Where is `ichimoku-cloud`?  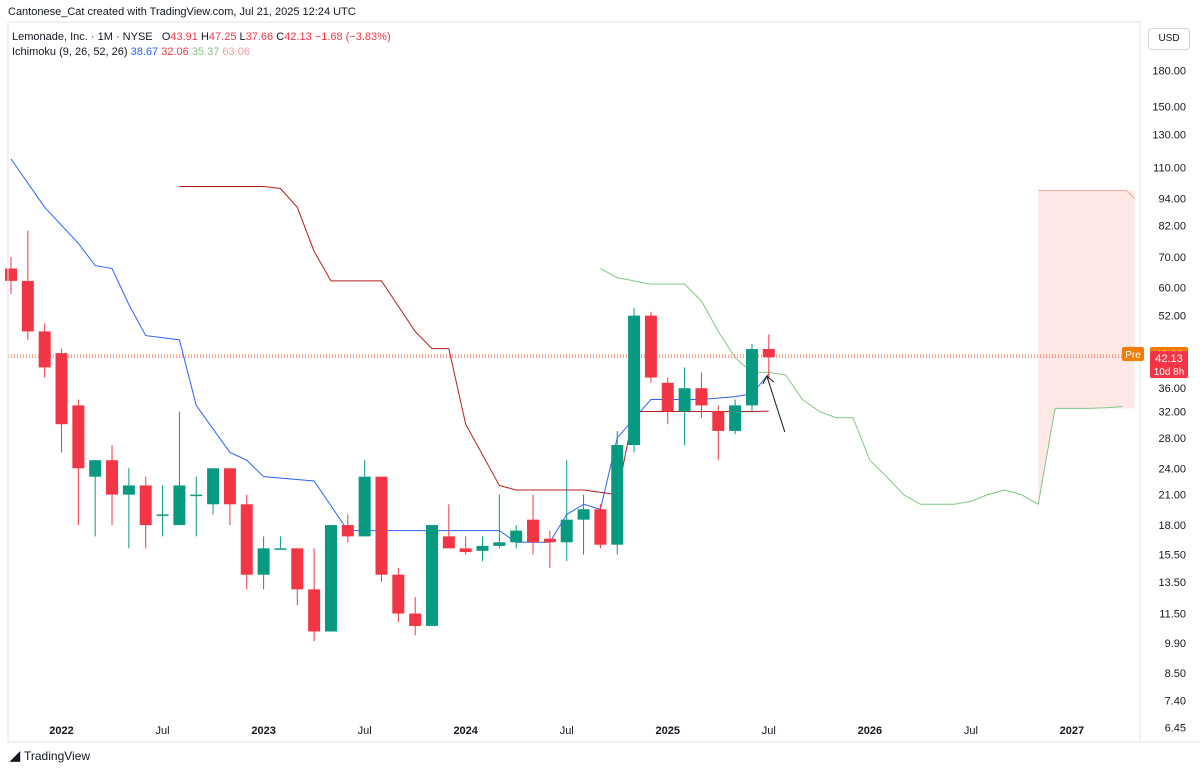
ichimoku-cloud is located at coordinates (1086, 347).